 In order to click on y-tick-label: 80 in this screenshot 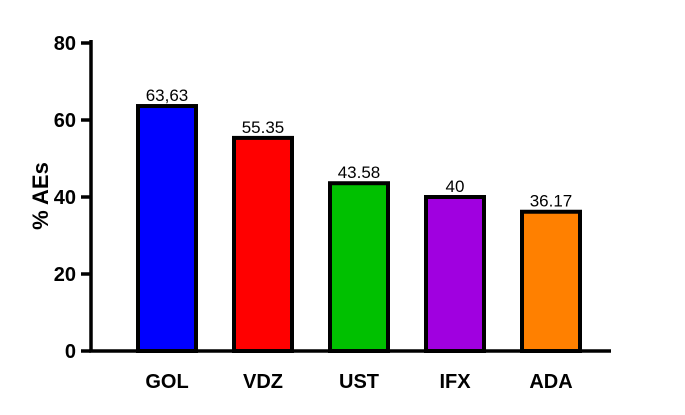, I will do `click(65, 44)`.